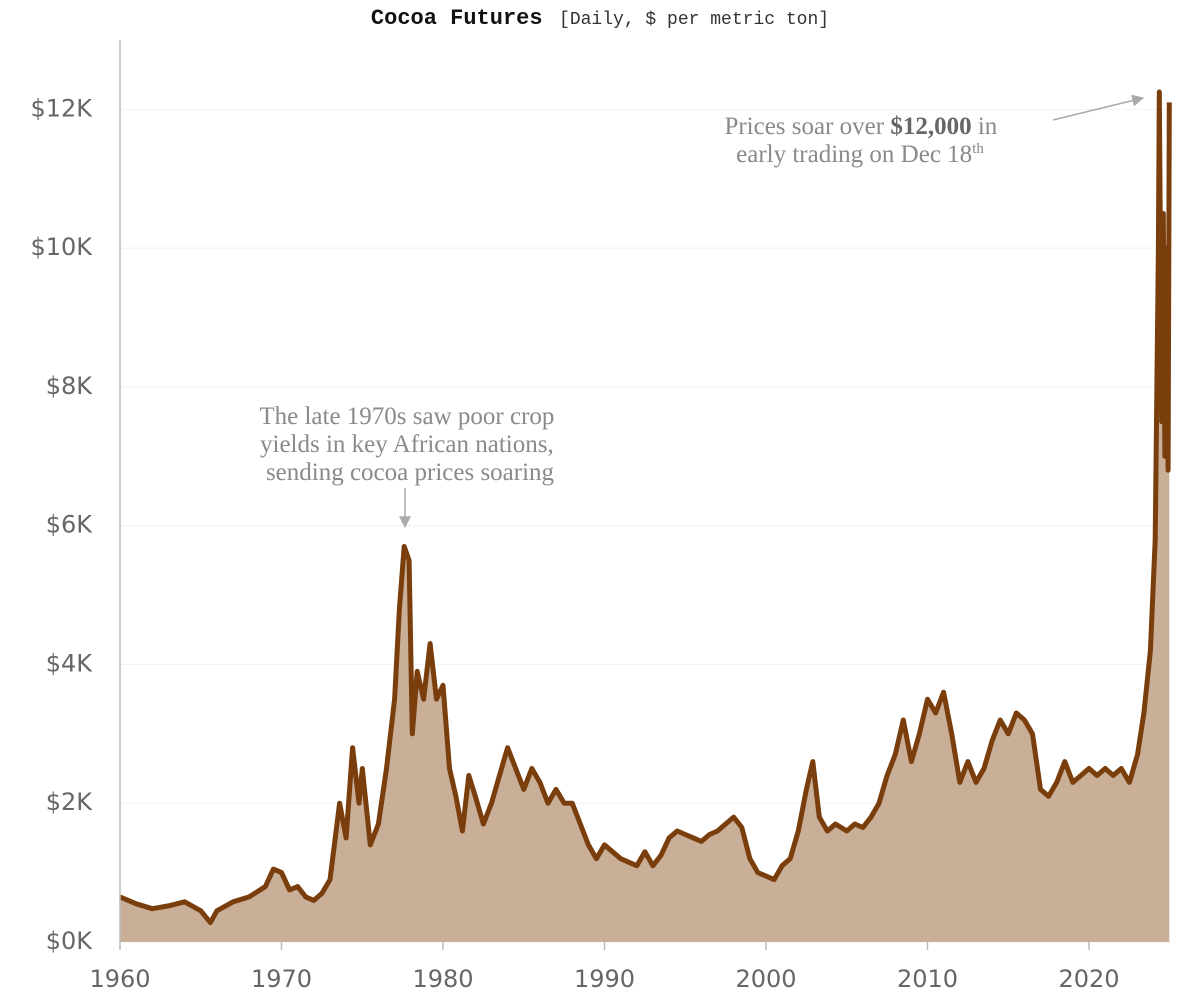 The image size is (1188, 1006). Describe the element at coordinates (407, 444) in the screenshot. I see `annotation-line: yields in key African nations,` at that location.